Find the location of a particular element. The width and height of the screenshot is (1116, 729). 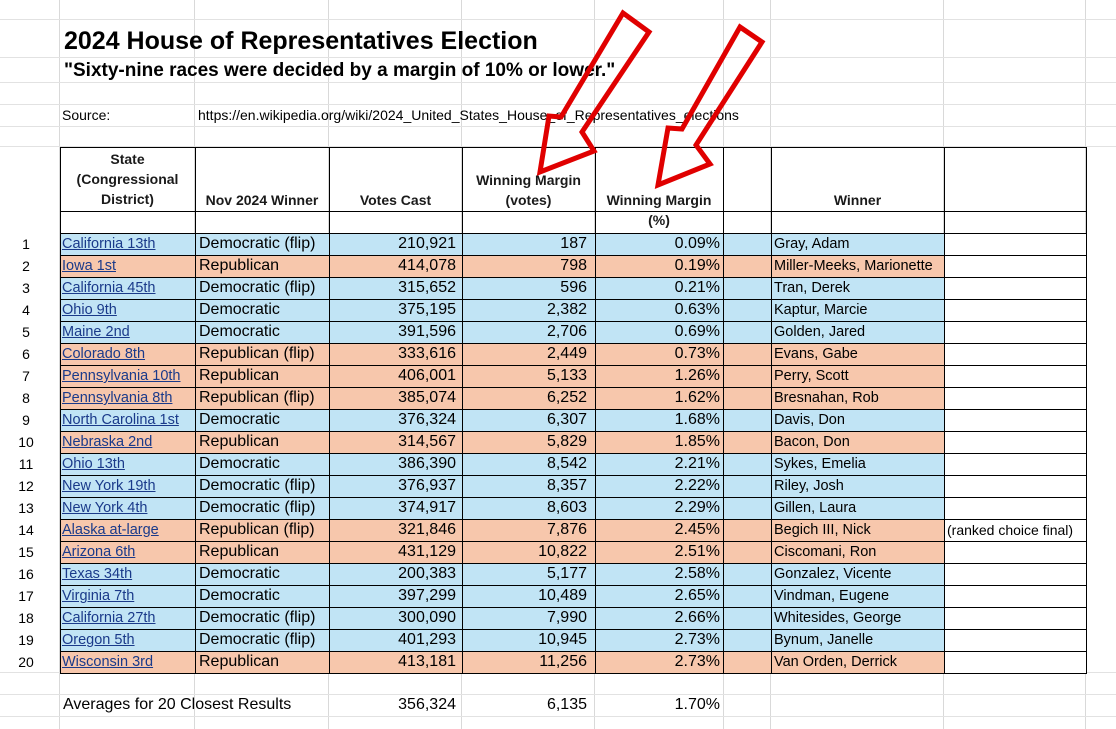

margin-votes-cell: 10,945 is located at coordinates (562, 639).